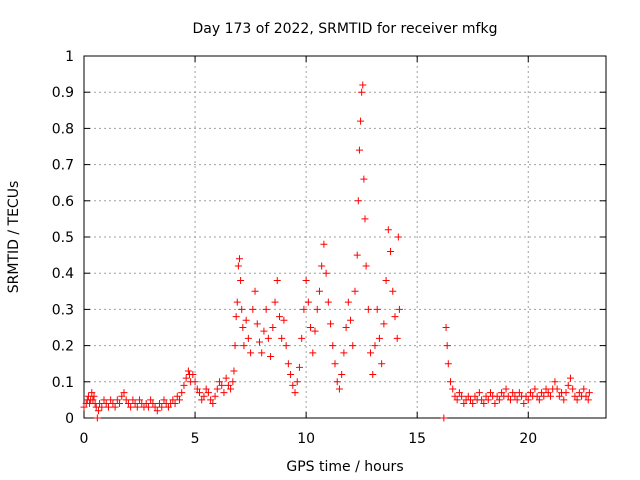 Image resolution: width=640 pixels, height=480 pixels. I want to click on y-tick-label: 0.3, so click(63, 310).